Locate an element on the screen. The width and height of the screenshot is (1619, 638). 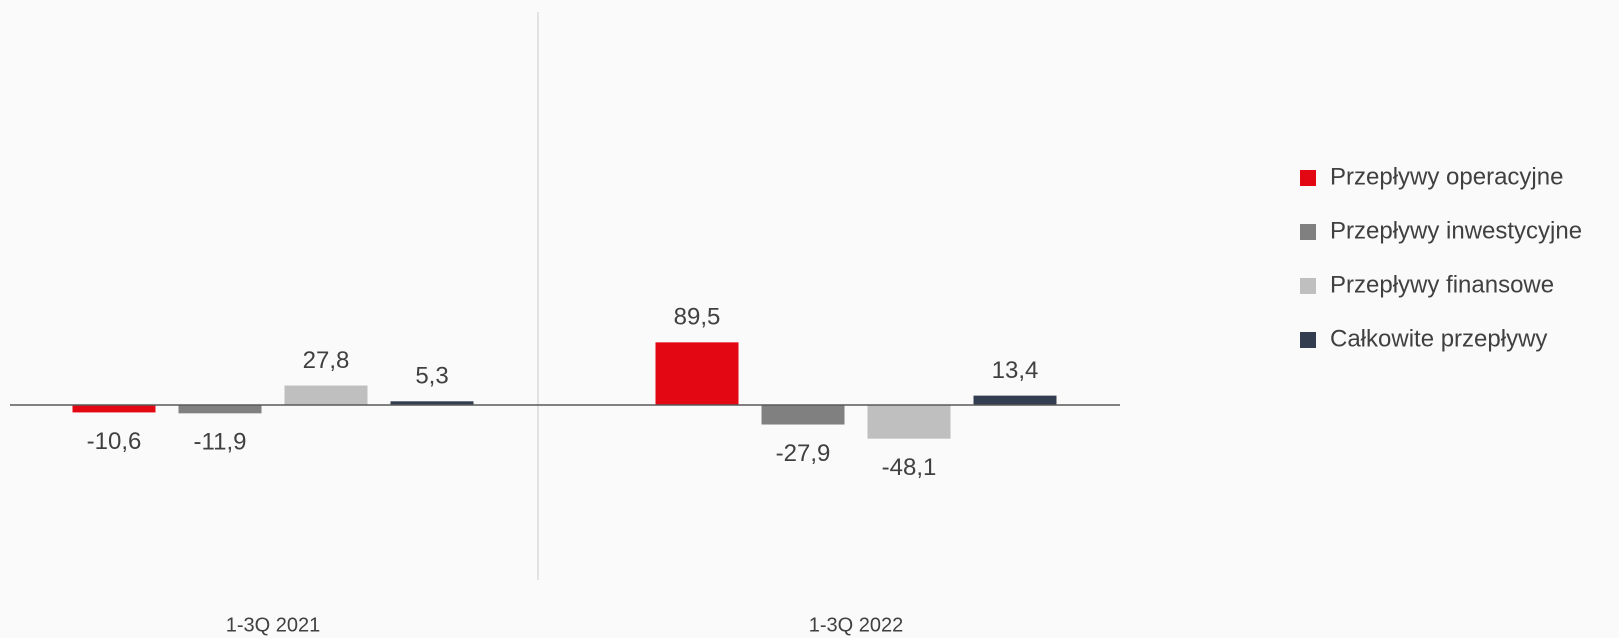
data-label: -10,6 is located at coordinates (114, 441).